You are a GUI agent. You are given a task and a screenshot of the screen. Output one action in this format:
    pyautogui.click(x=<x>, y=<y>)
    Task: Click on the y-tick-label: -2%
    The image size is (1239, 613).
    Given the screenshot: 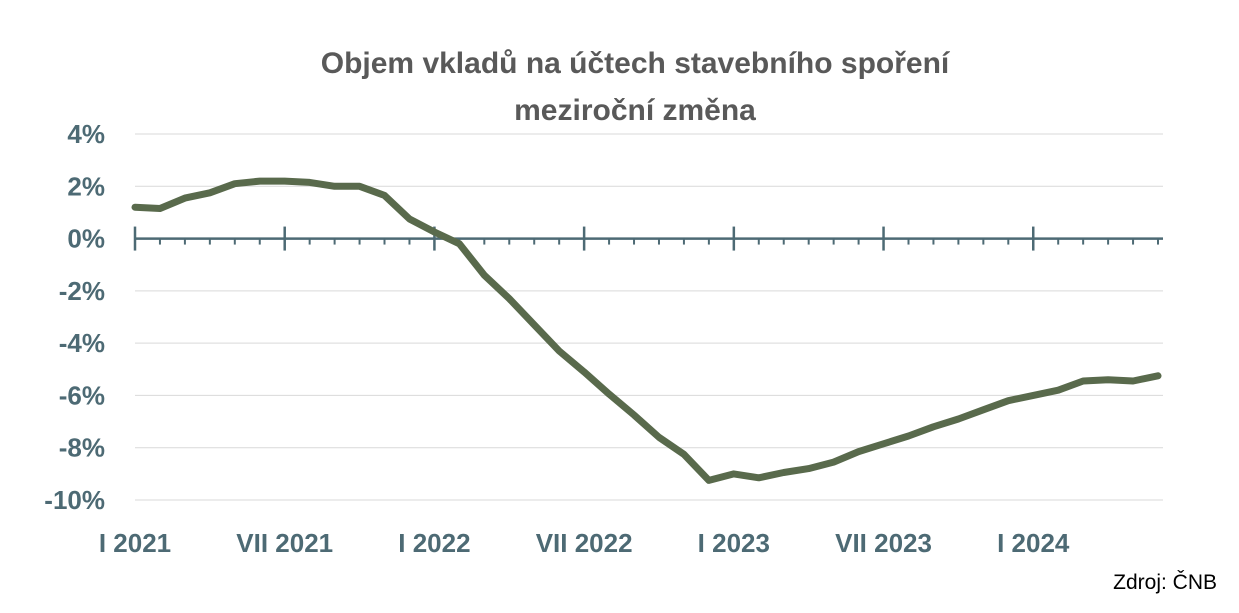 What is the action you would take?
    pyautogui.click(x=82, y=291)
    